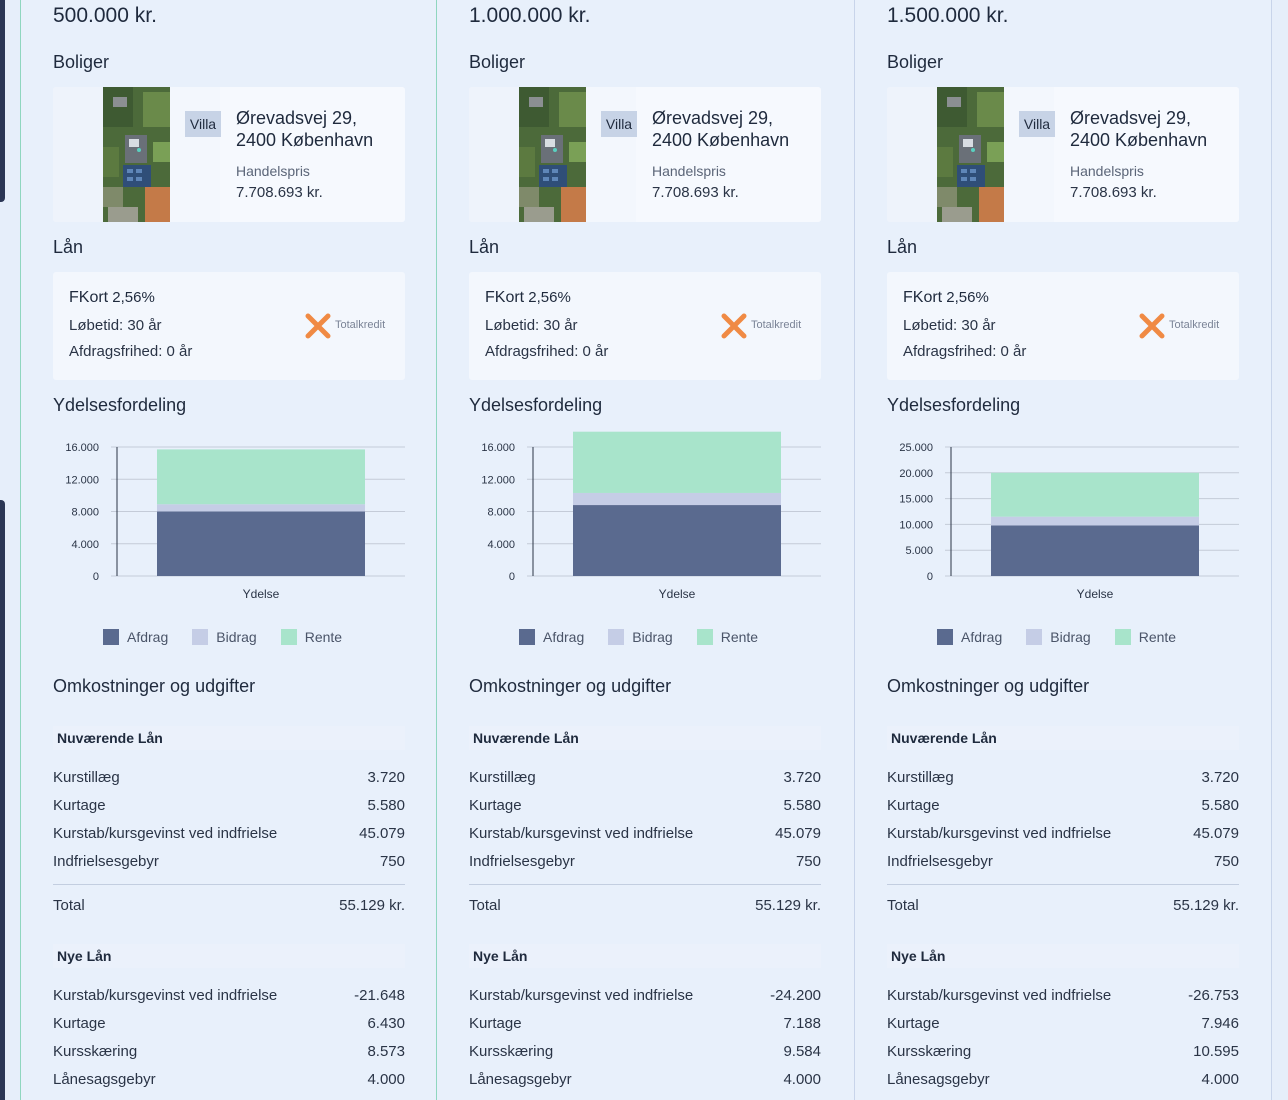 This screenshot has height=1100, width=1288. What do you see at coordinates (916, 474) in the screenshot?
I see `y-tick-label: 20.000` at bounding box center [916, 474].